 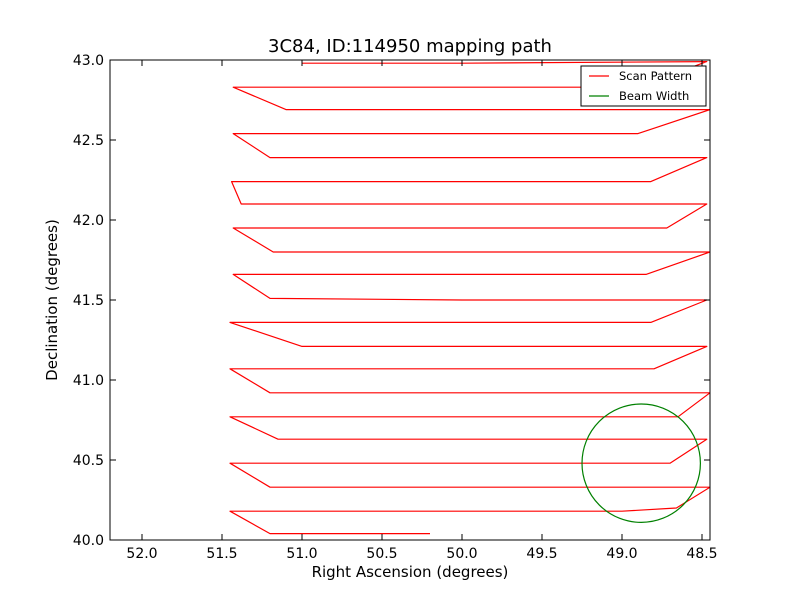 What do you see at coordinates (88, 141) in the screenshot?
I see `y-tick-label: 42.5` at bounding box center [88, 141].